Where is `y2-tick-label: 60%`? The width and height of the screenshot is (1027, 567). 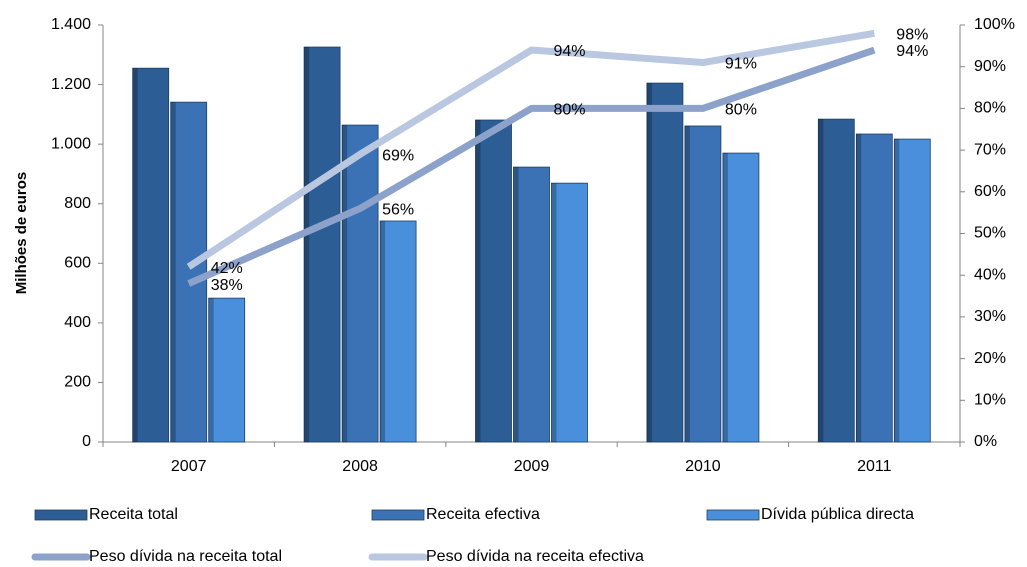 y2-tick-label: 60% is located at coordinates (990, 191).